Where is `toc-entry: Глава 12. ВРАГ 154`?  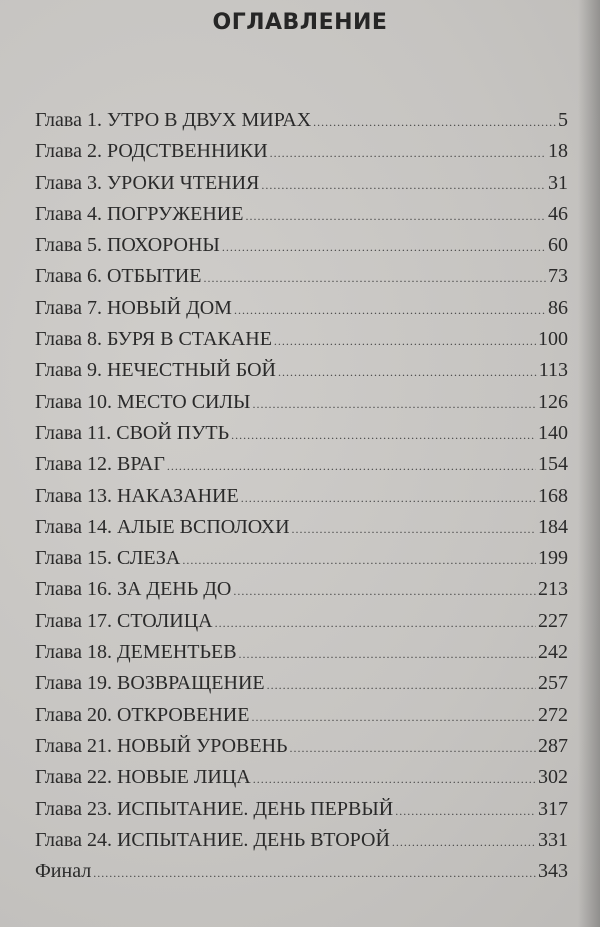 toc-entry: Глава 12. ВРАГ 154 is located at coordinates (301, 468).